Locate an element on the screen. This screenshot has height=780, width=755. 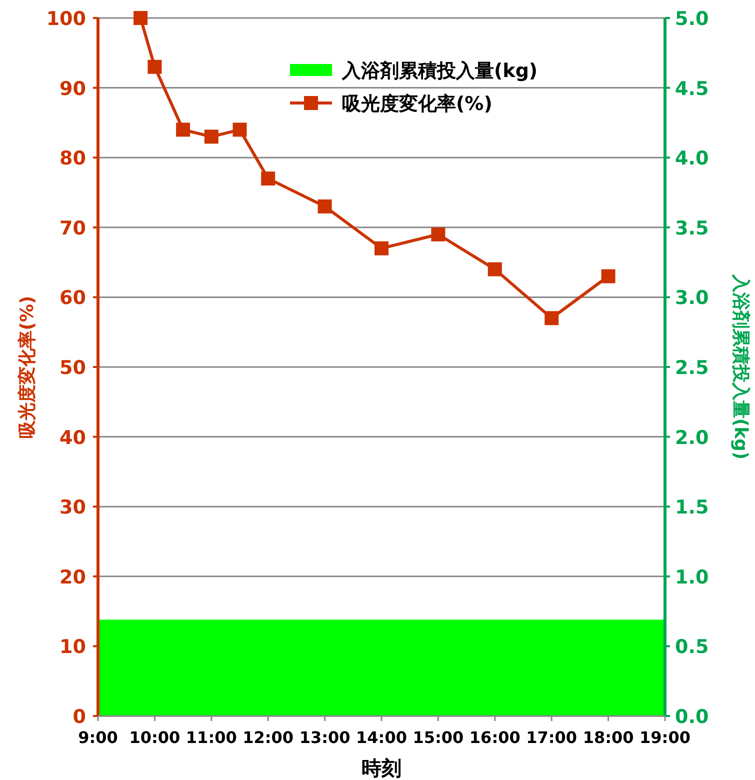
y-tick-label: 30 is located at coordinates (73, 507).